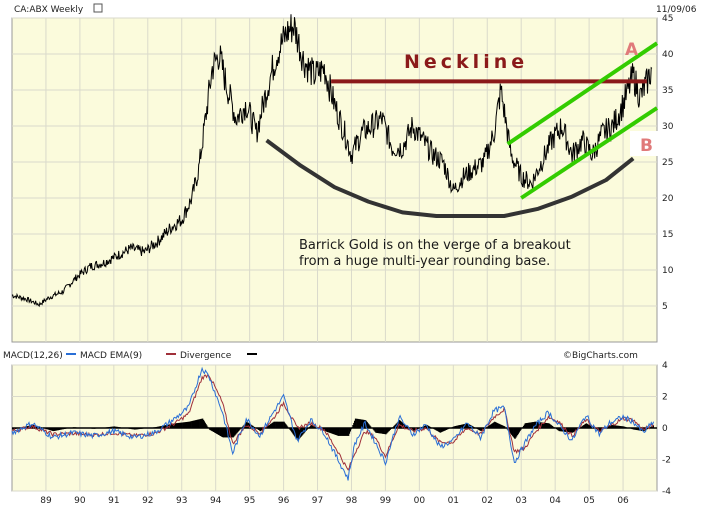 This screenshot has height=510, width=720. Describe the element at coordinates (98, 8) in the screenshot. I see `header-checkbox-icon` at that location.